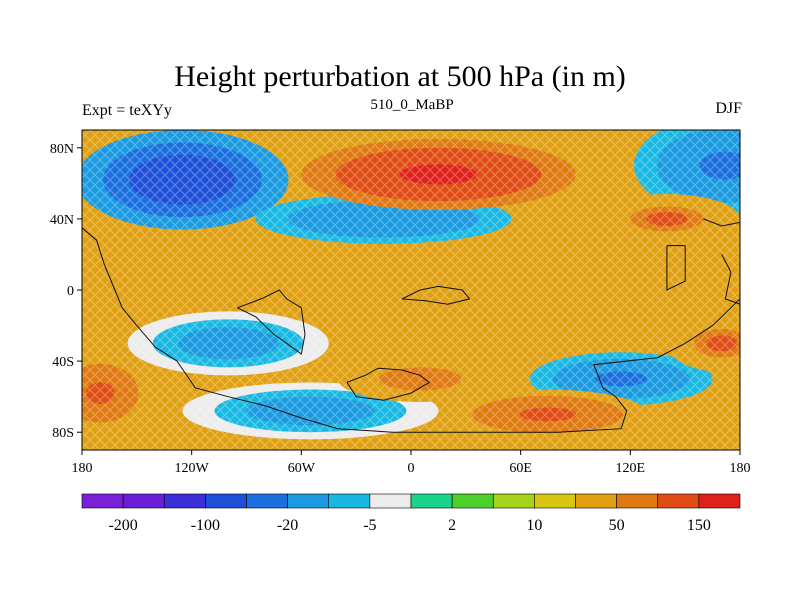  What do you see at coordinates (452, 525) in the screenshot?
I see `colorbar-label: 2` at bounding box center [452, 525].